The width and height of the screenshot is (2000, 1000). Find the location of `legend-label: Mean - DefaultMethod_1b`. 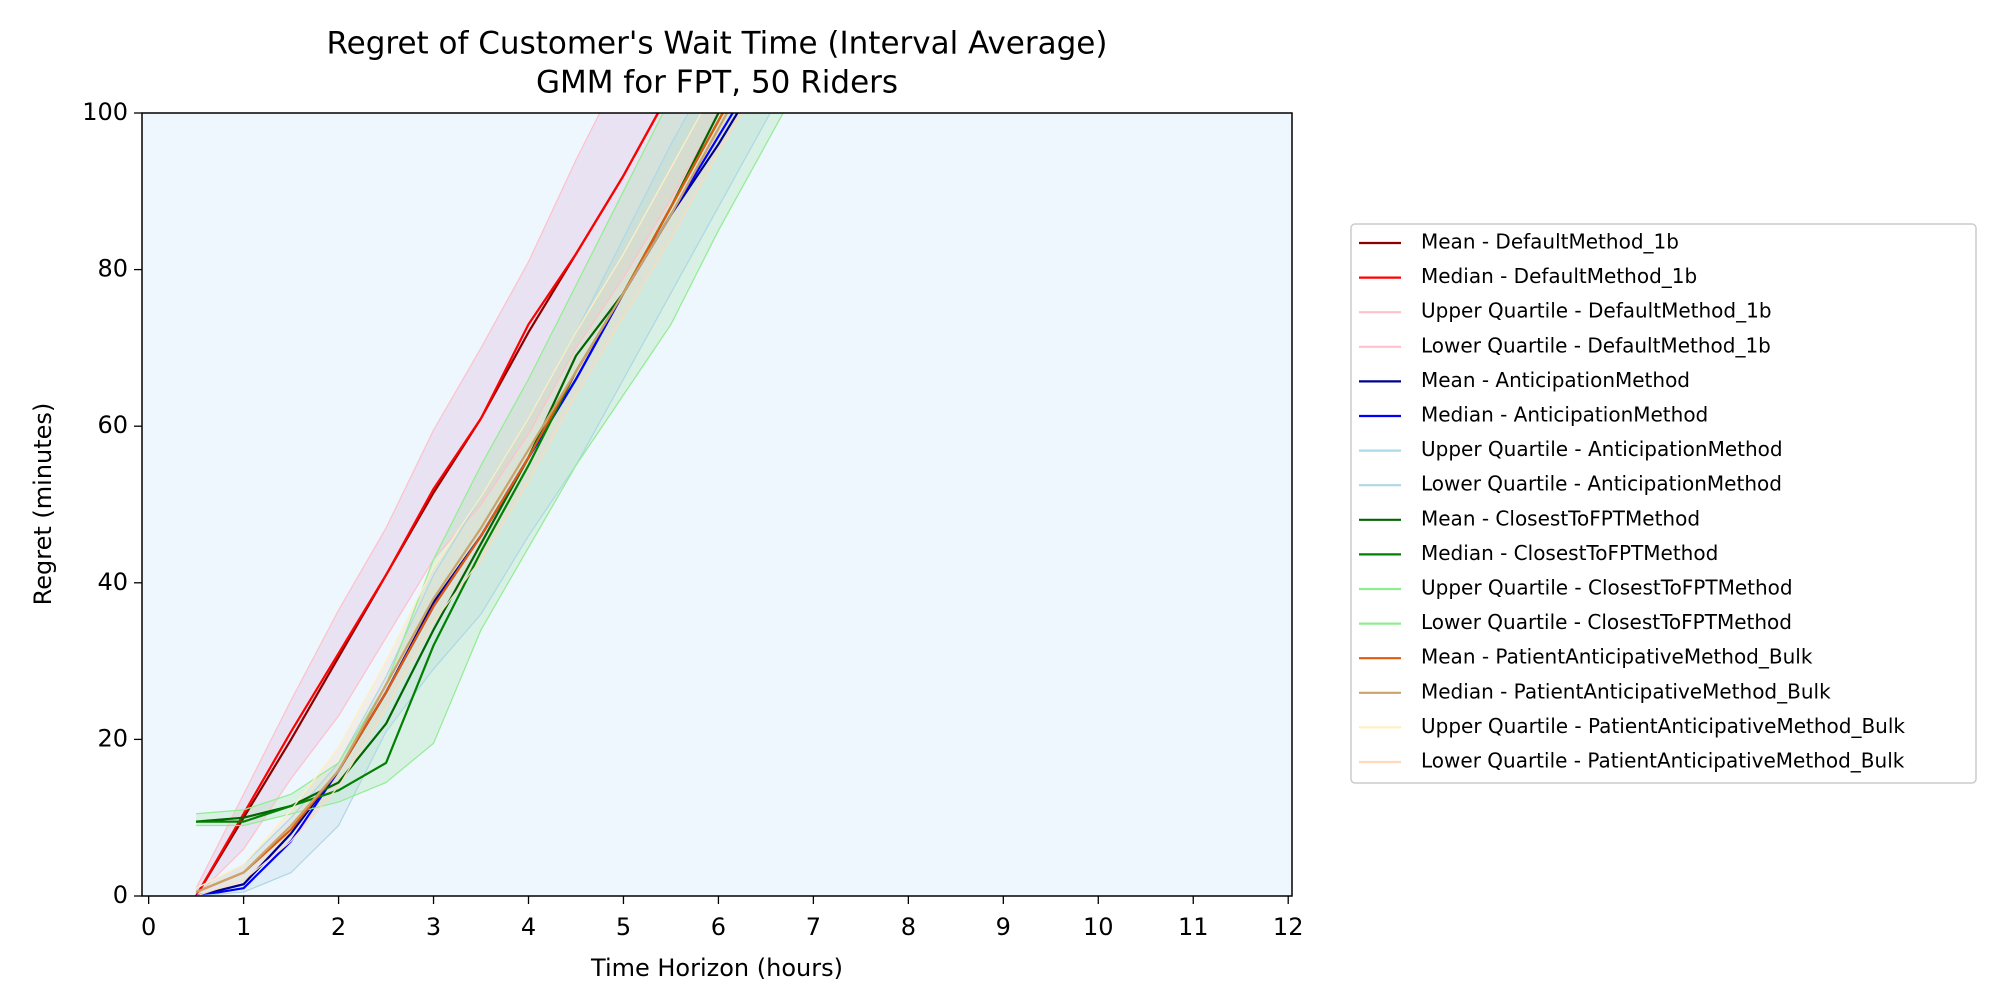

legend-label: Mean - DefaultMethod_1b is located at coordinates (1550, 242).